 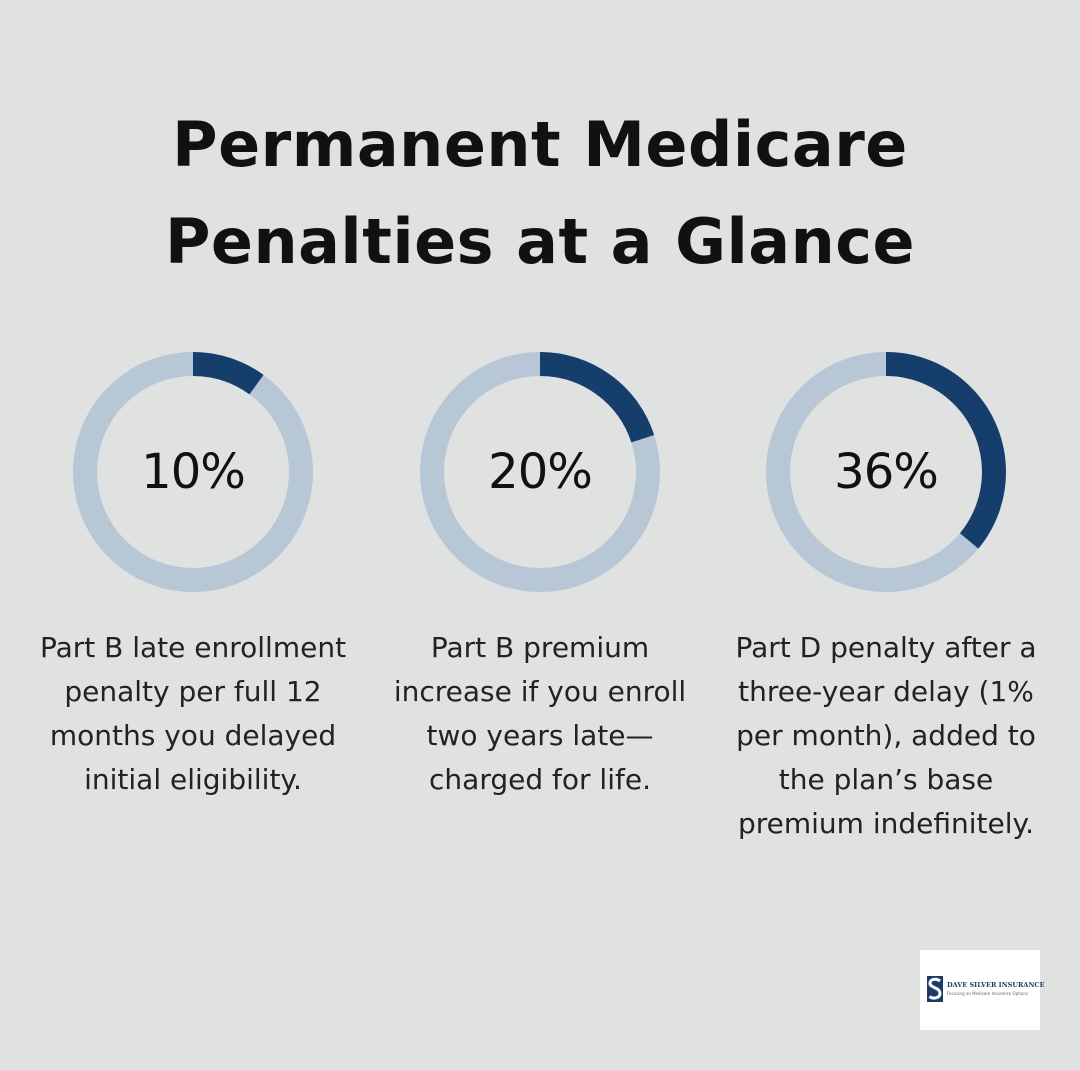 What do you see at coordinates (540, 144) in the screenshot?
I see `page-title-line-1: Permanent Medicare` at bounding box center [540, 144].